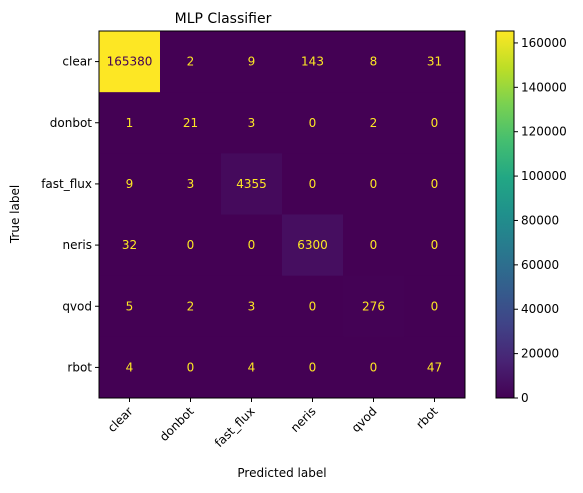  Describe the element at coordinates (303, 419) in the screenshot. I see `x-tick-label: neris` at that location.